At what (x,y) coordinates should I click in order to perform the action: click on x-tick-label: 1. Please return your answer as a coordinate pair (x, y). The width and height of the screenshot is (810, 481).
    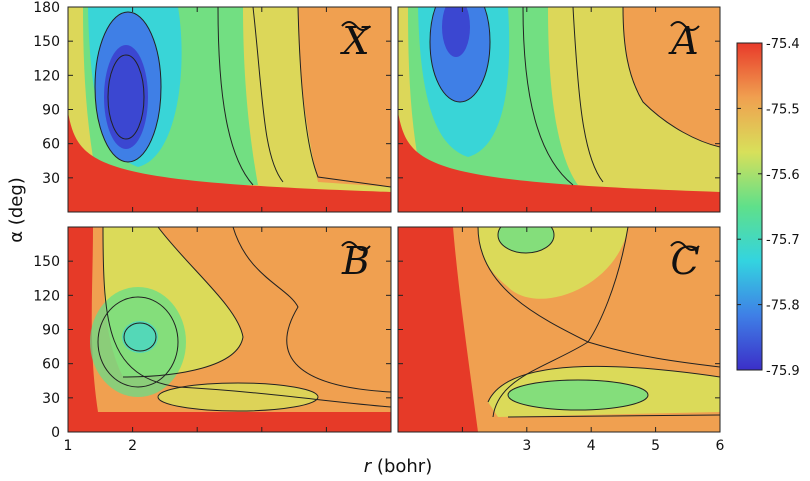
    Looking at the image, I should click on (68, 446).